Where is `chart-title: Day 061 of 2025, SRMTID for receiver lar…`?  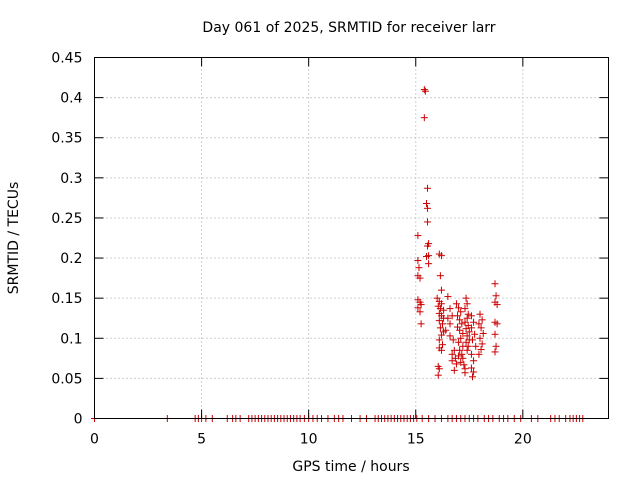 chart-title: Day 061 of 2025, SRMTID for receiver lar… is located at coordinates (348, 28).